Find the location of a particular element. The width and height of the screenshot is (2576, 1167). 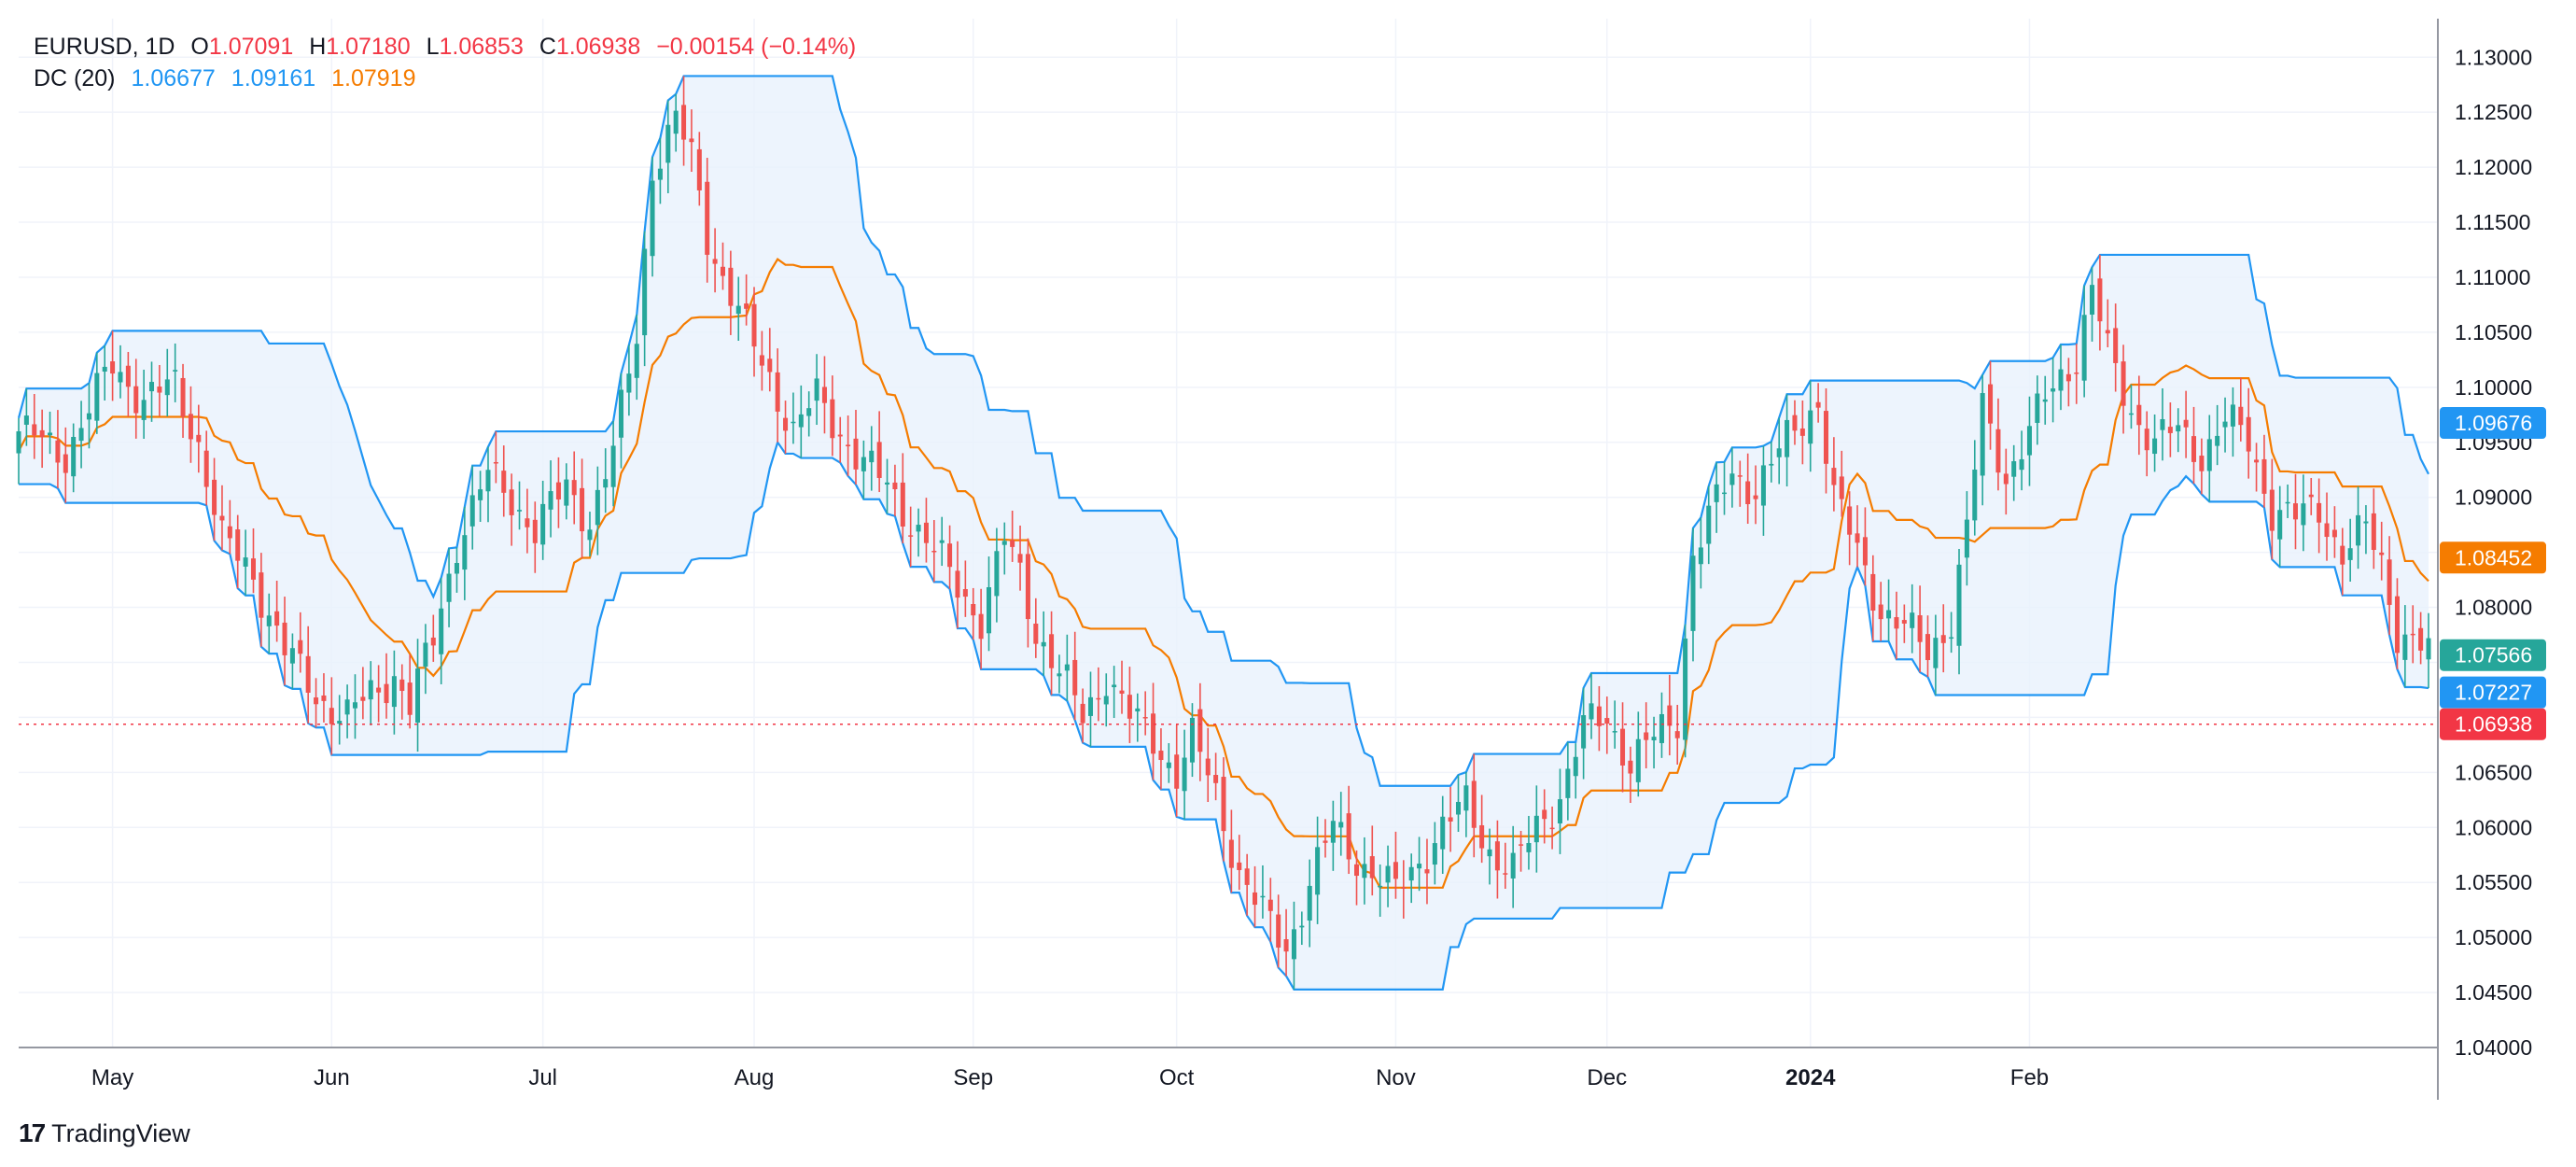

symbol-label: EURUSD is located at coordinates (83, 47).